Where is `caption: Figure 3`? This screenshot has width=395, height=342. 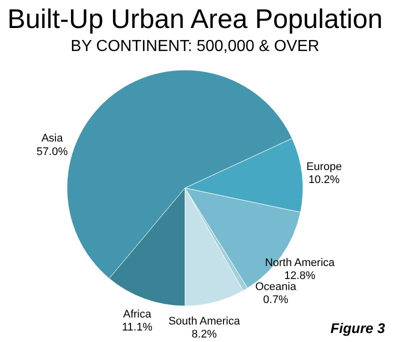
caption: Figure 3 is located at coordinates (358, 328).